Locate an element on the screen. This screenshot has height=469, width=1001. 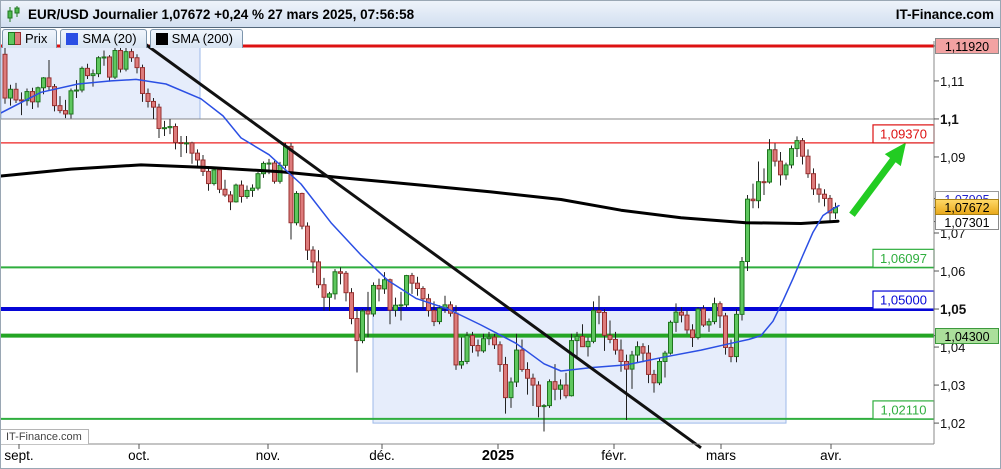
brand-logo: IT-Finance.com is located at coordinates (944, 14).